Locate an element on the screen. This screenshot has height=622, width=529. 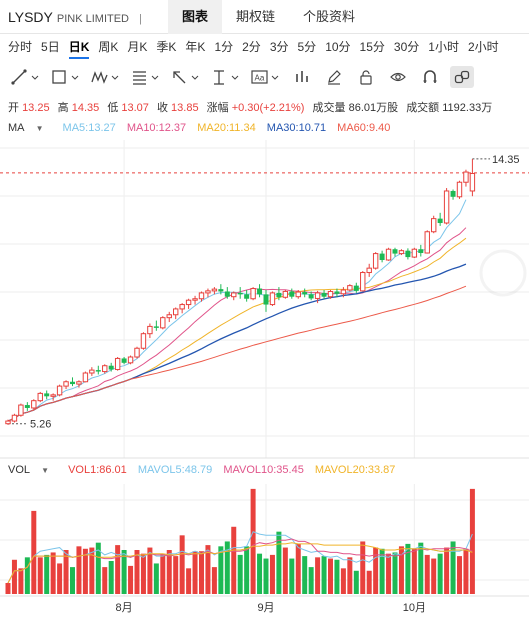
rectangle-tool-button is located at coordinates (66, 77).